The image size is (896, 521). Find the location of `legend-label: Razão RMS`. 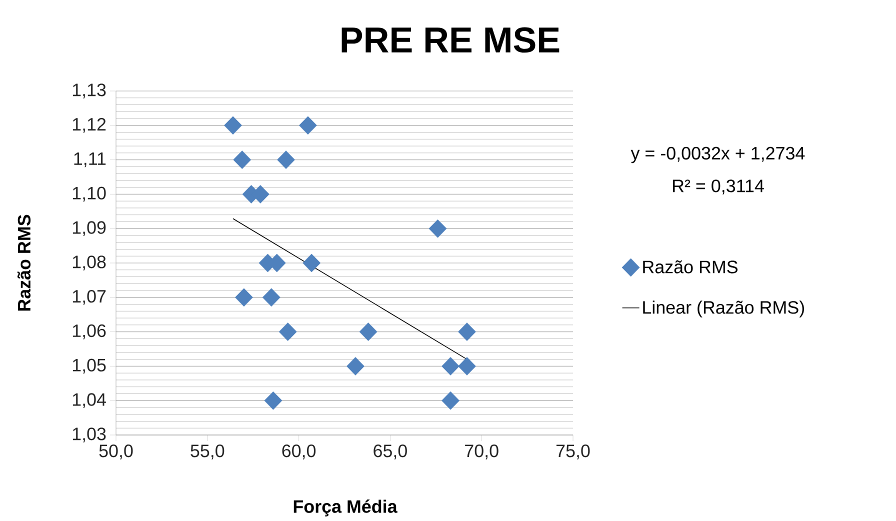

legend-label: Razão RMS is located at coordinates (690, 267).